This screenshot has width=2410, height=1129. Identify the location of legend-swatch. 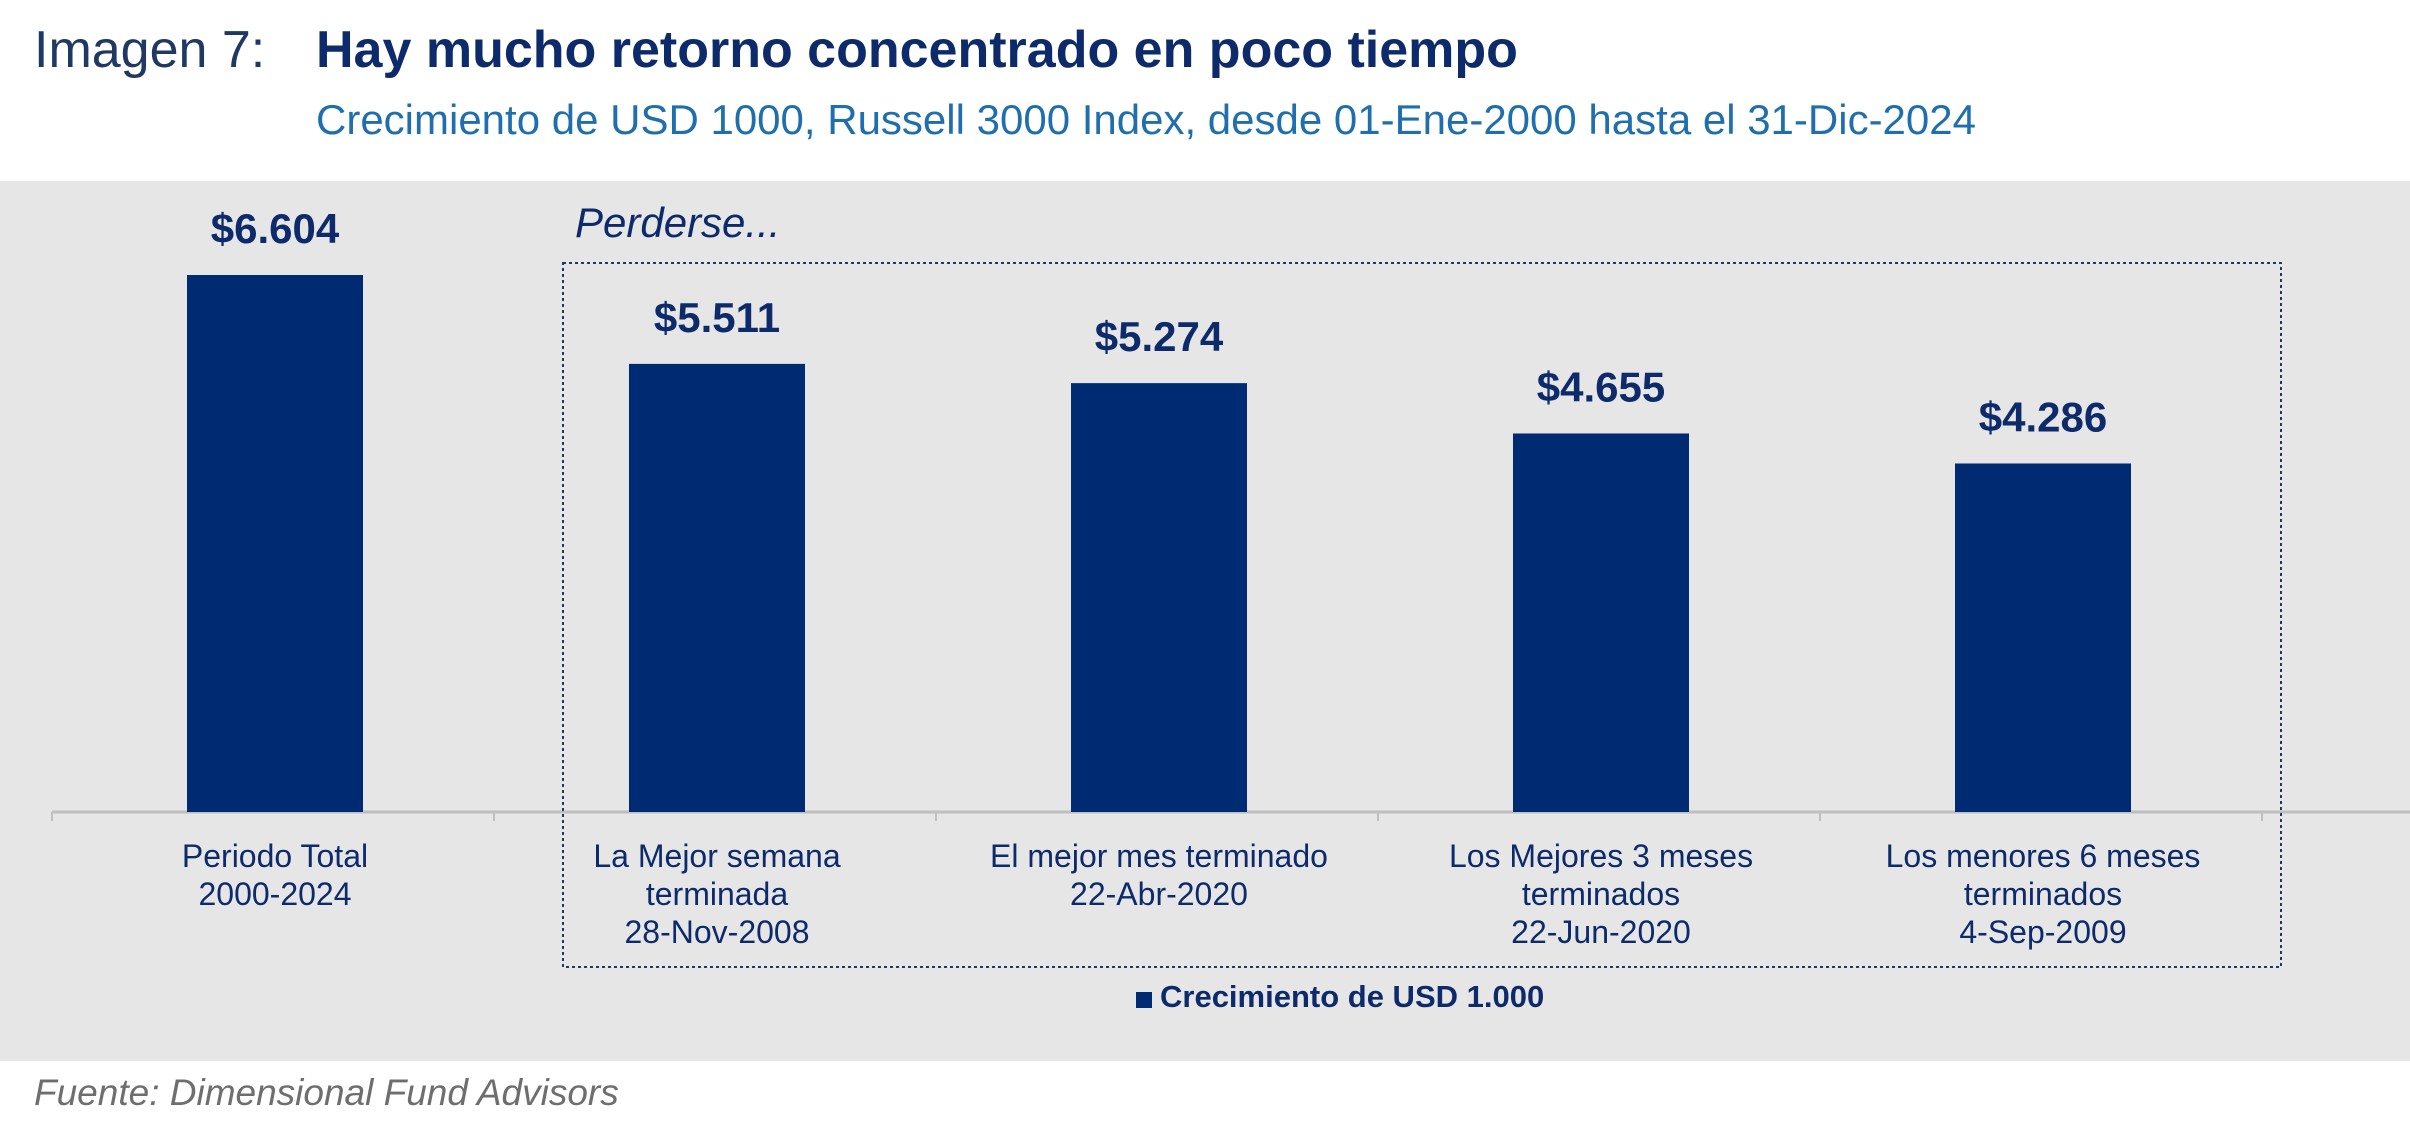
(1144, 1000).